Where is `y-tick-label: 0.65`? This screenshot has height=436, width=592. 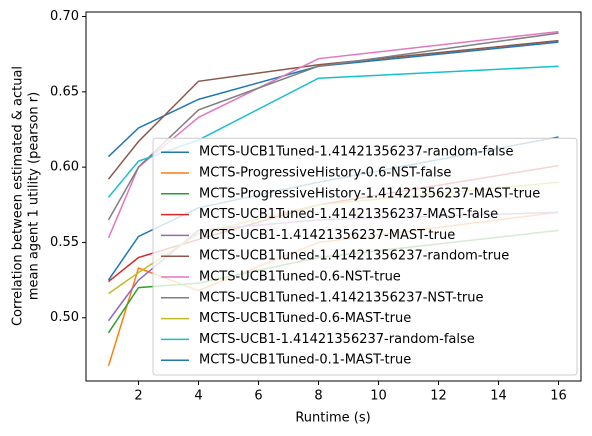 y-tick-label: 0.65 is located at coordinates (64, 91).